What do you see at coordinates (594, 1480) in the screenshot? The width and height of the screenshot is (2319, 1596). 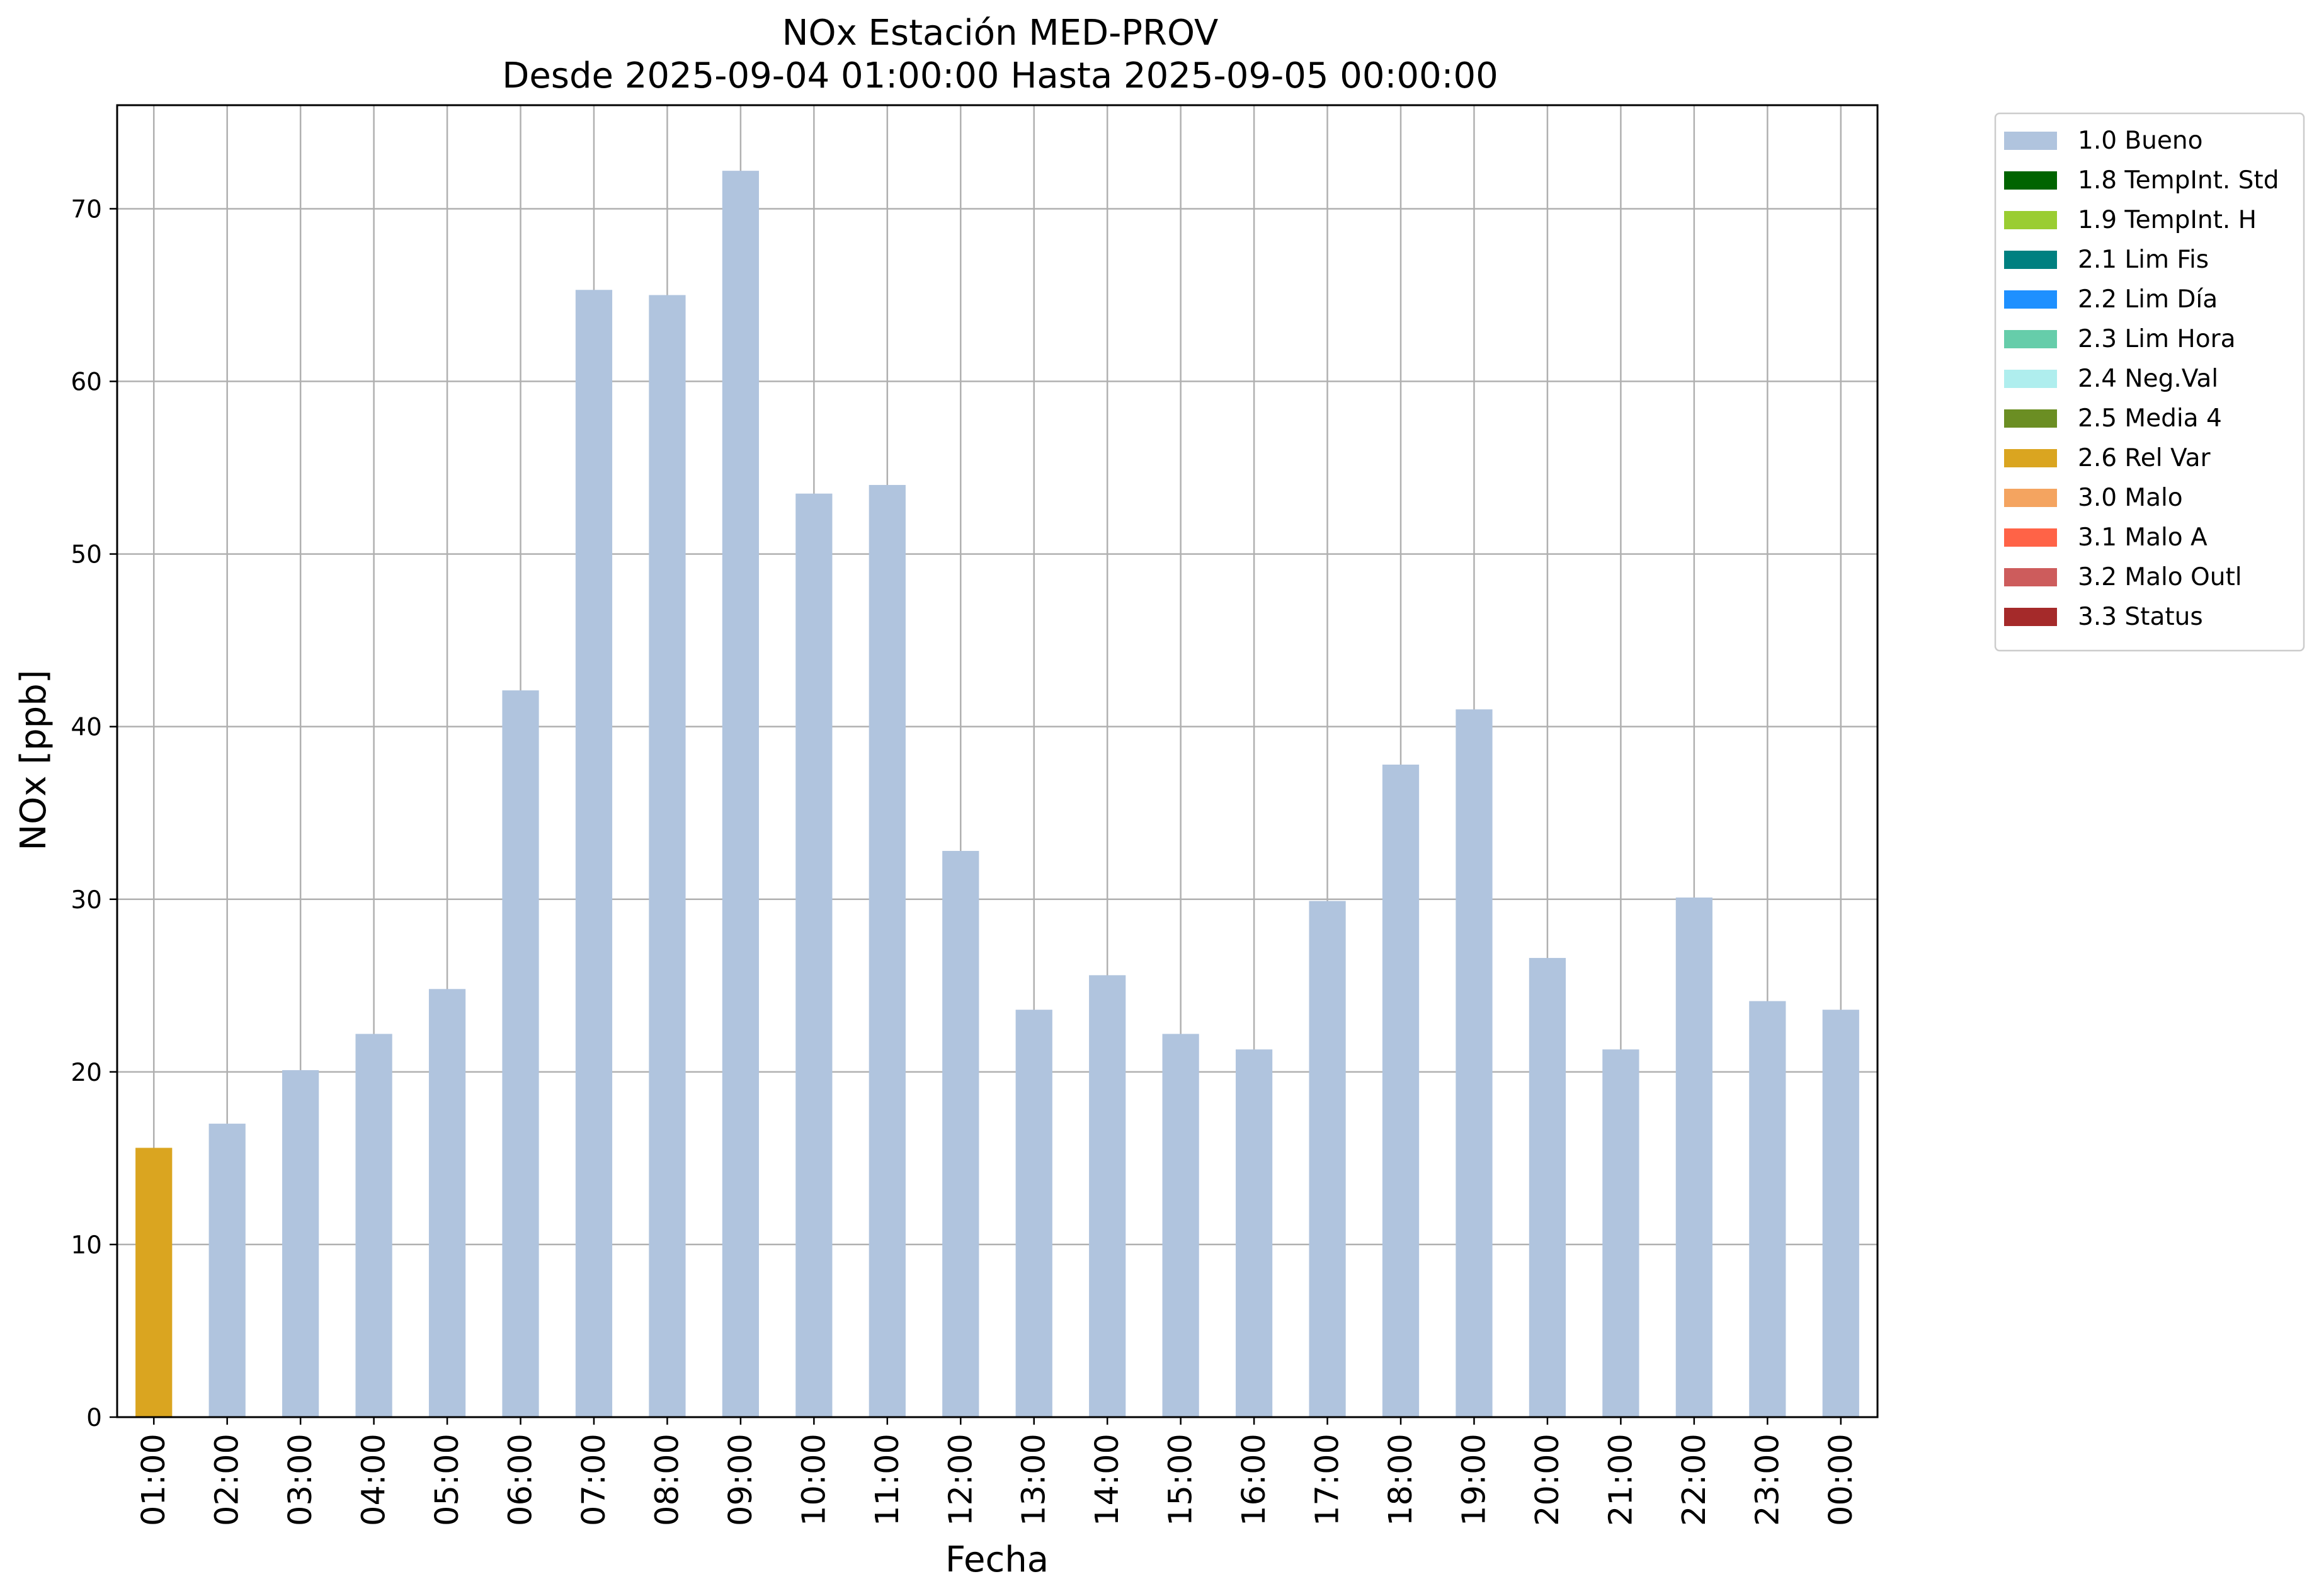 I see `x-tick-label: 07:00` at bounding box center [594, 1480].